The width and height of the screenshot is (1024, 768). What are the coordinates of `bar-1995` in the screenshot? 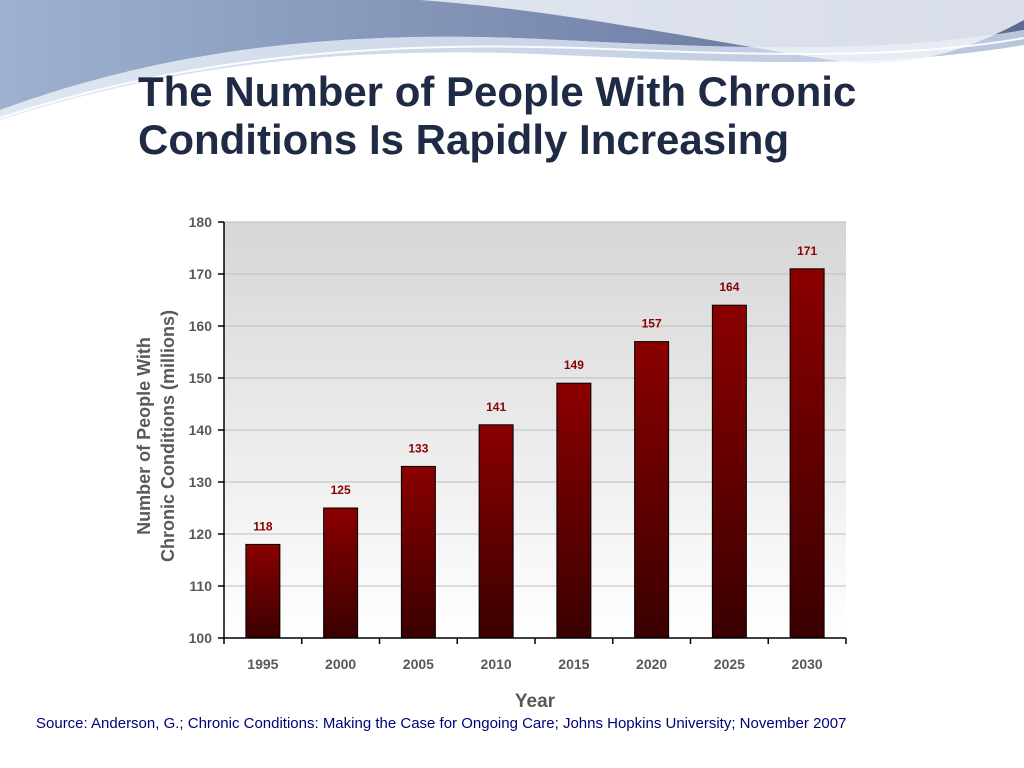 It's located at (263, 591).